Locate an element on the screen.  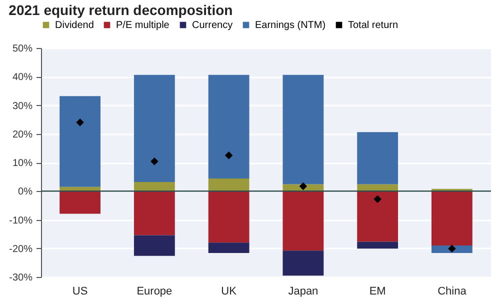
legend-label: P/E multiple is located at coordinates (143, 25).